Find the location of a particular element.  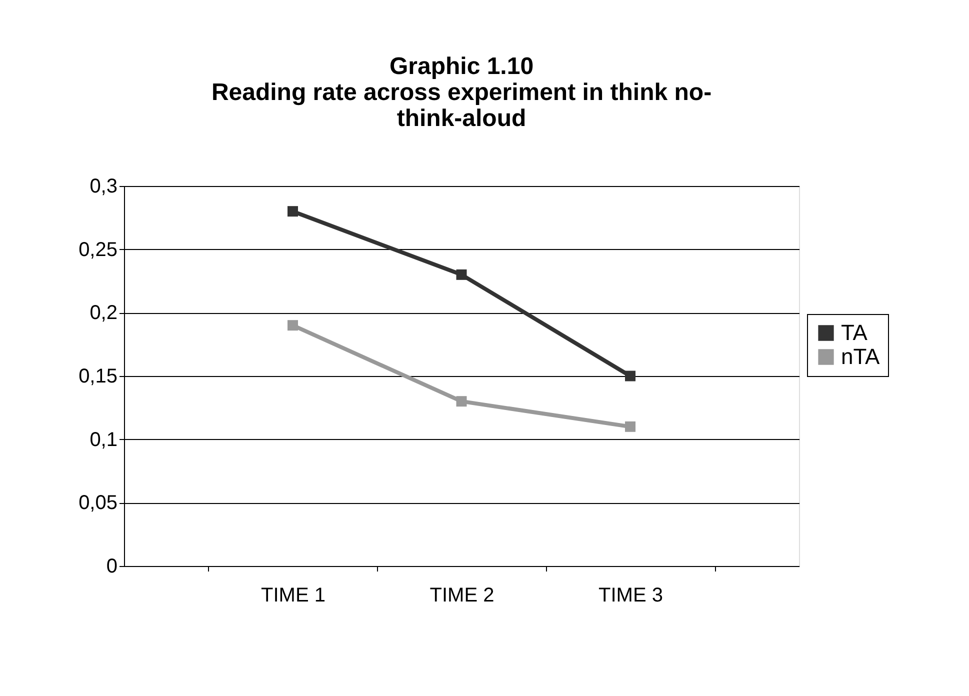

y-tick-label: 0,05 is located at coordinates (98, 503).